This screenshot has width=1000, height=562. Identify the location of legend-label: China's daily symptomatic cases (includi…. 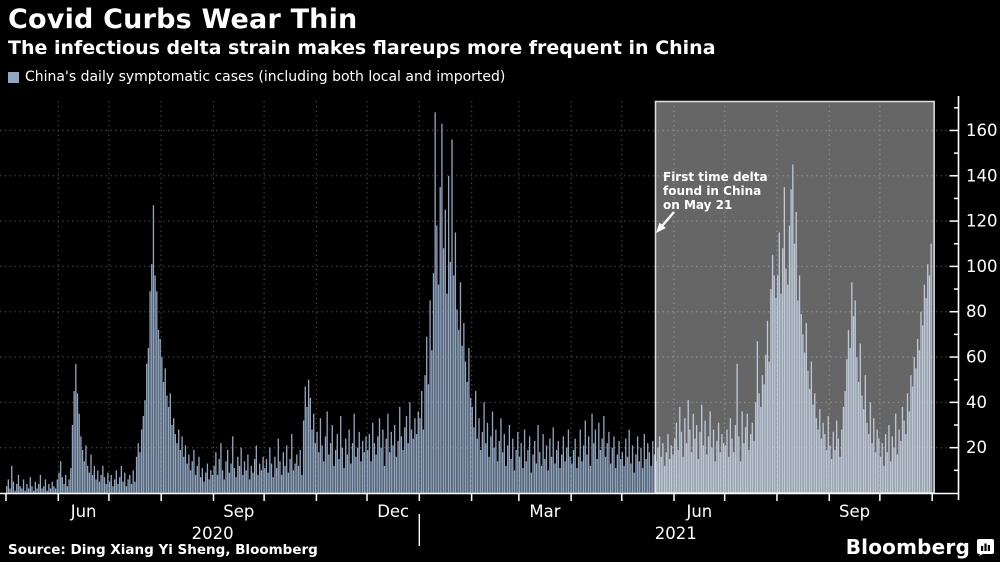
(265, 77).